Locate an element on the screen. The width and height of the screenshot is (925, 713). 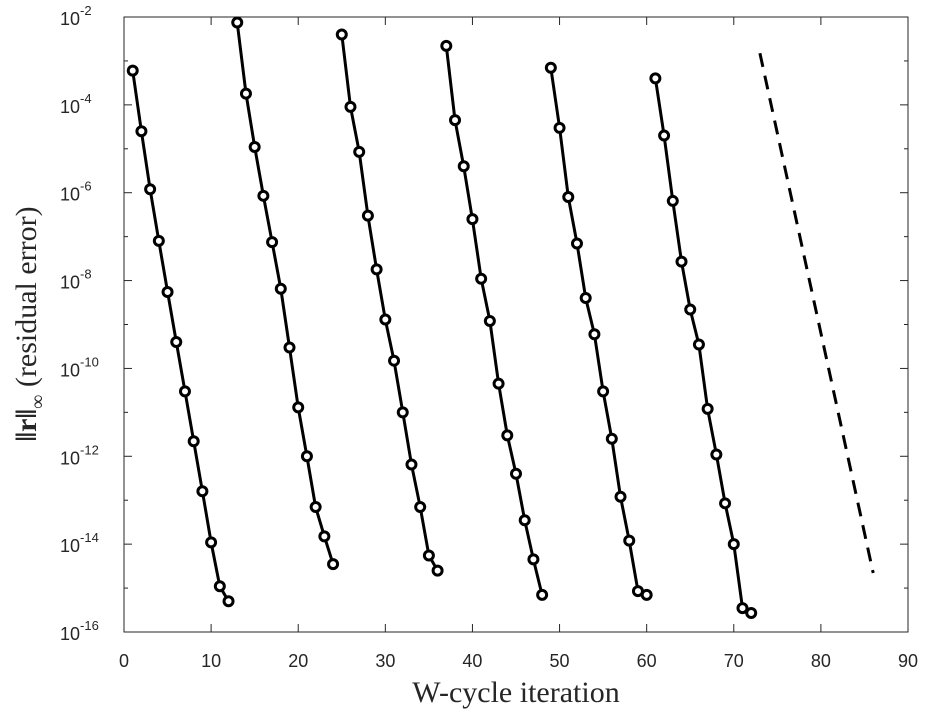
y-tick-label: 10⁻⁶ is located at coordinates (76, 192).